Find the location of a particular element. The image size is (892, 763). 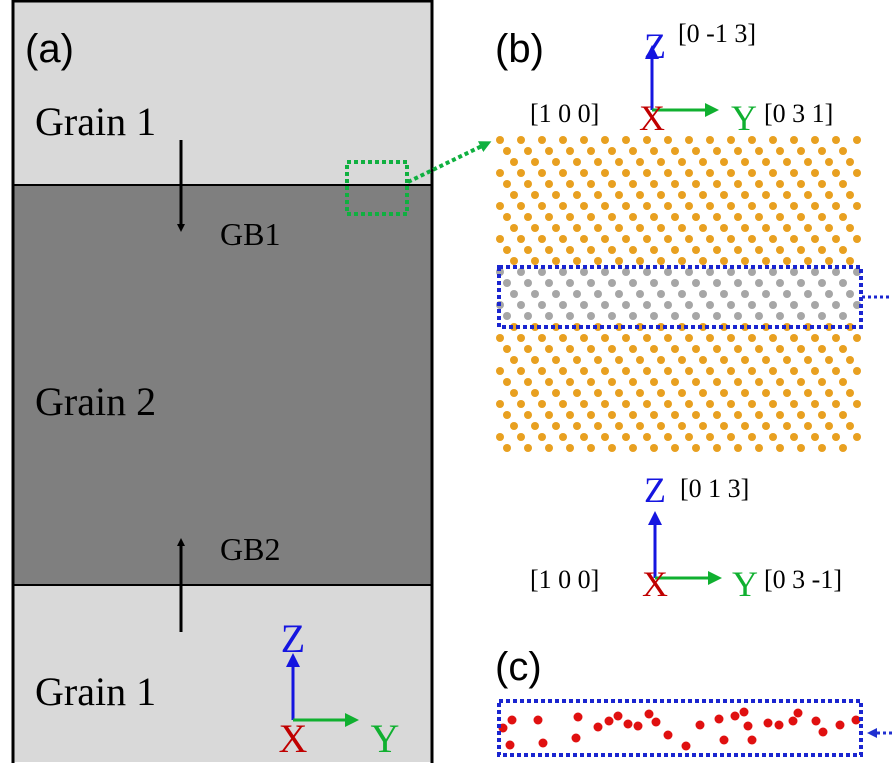

grain-label: Grain 1 is located at coordinates (95, 691).